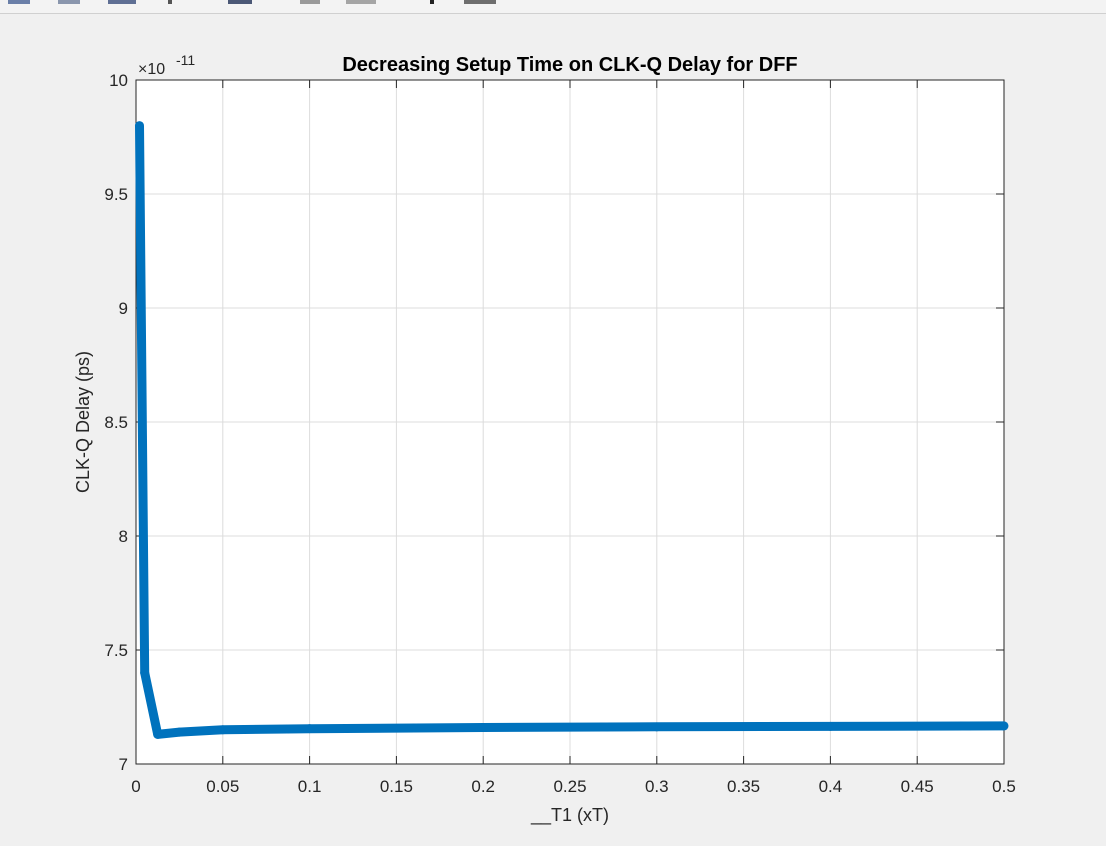 This screenshot has width=1106, height=846. What do you see at coordinates (310, 786) in the screenshot?
I see `x-tick-label: 0.1` at bounding box center [310, 786].